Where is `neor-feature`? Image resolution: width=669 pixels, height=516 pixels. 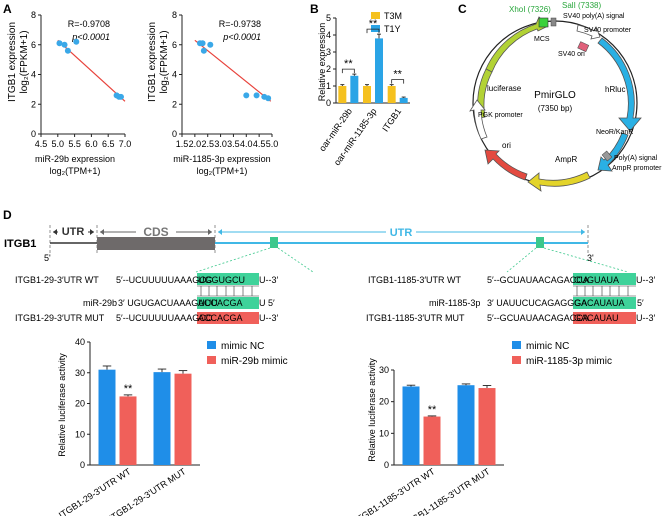
neor-feature is located at coordinates (613, 152).